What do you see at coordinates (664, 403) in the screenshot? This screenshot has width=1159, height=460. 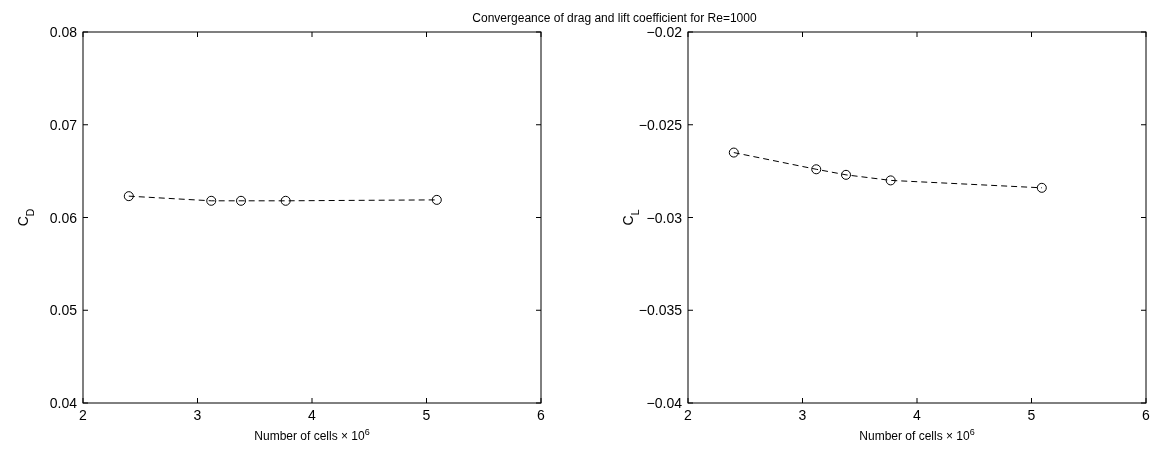 I see `y-tick-label: −0.04` at bounding box center [664, 403].